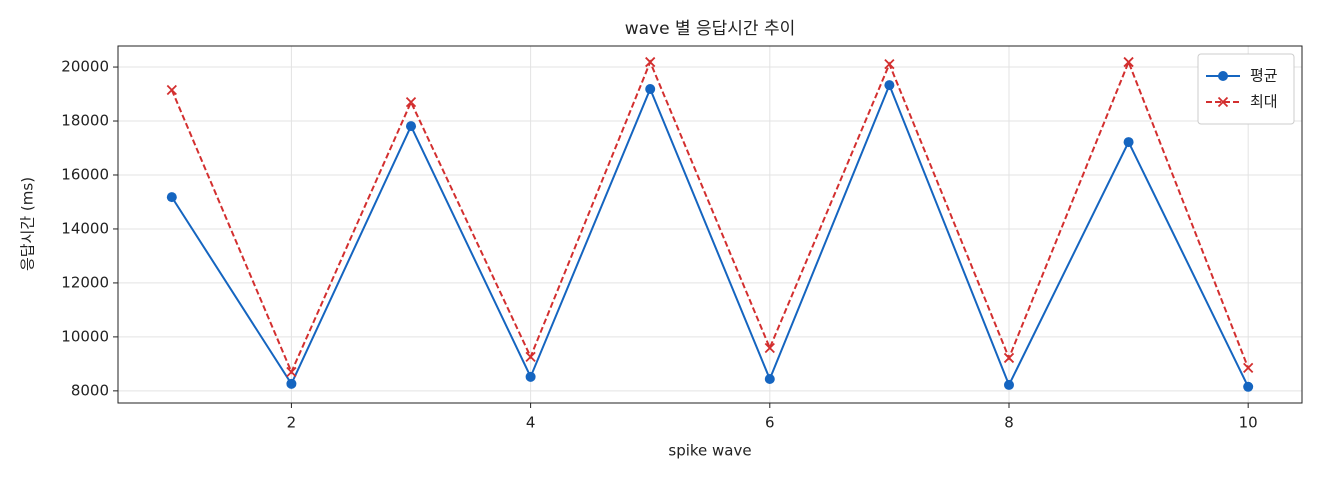 This screenshot has width=1320, height=480. What do you see at coordinates (85, 67) in the screenshot?
I see `y-tick-label: 20000` at bounding box center [85, 67].